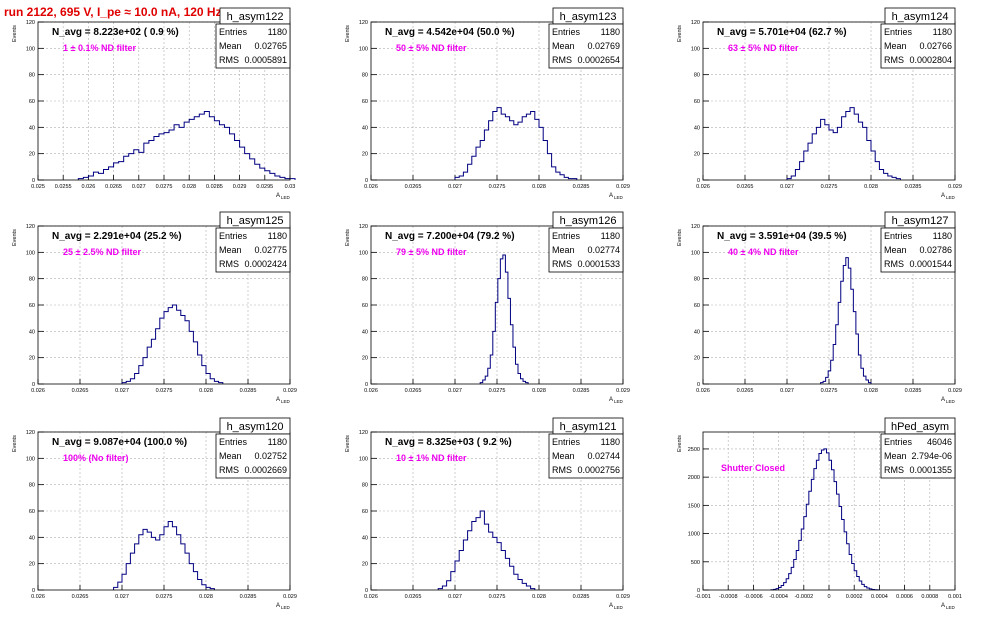  I want to click on x-tick-label: 0.0008, so click(929, 597).